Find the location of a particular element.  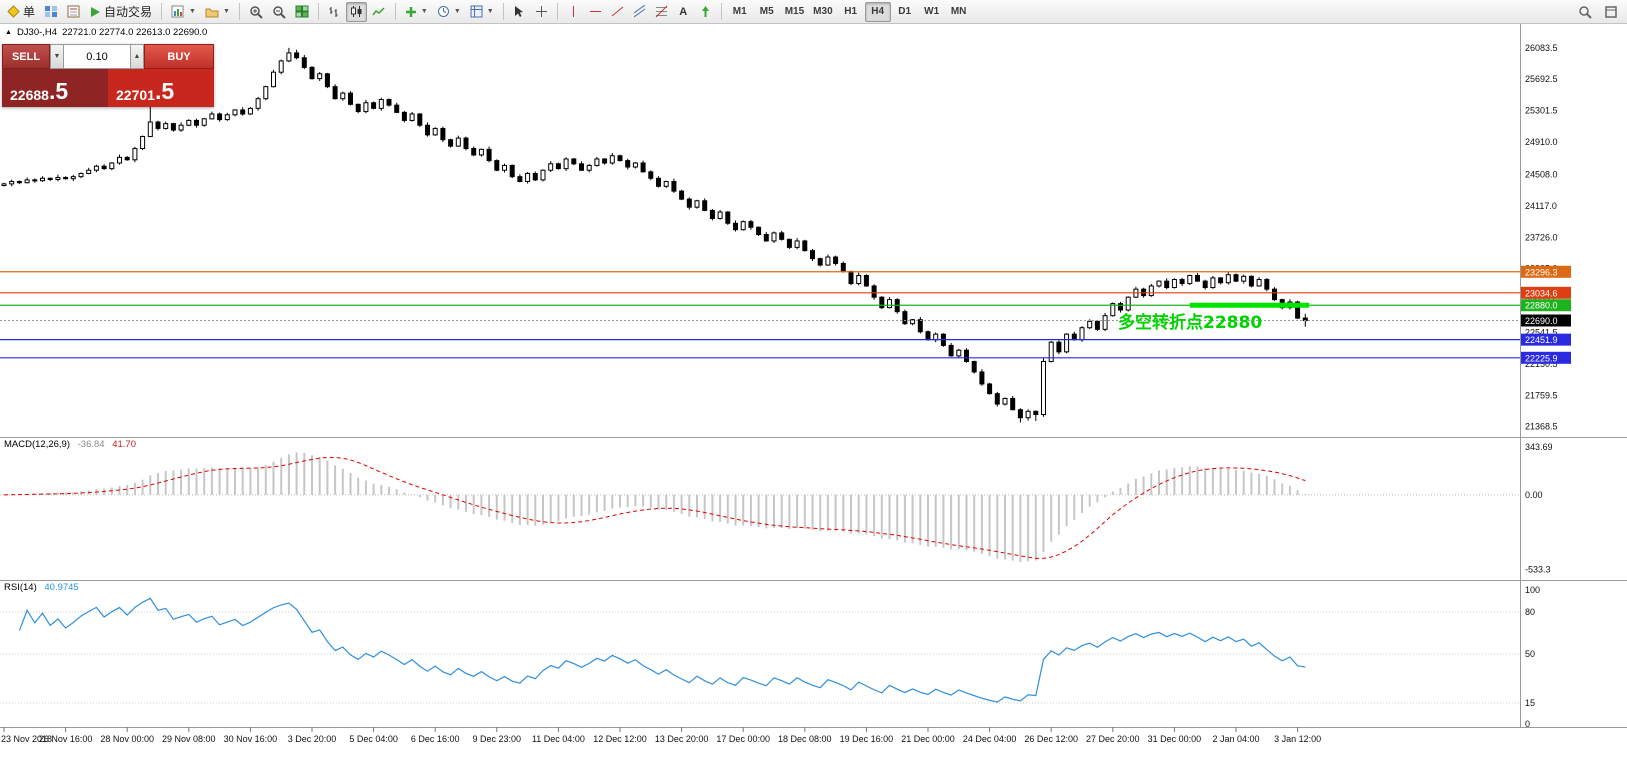

vertical-line-tool-button is located at coordinates (573, 12).